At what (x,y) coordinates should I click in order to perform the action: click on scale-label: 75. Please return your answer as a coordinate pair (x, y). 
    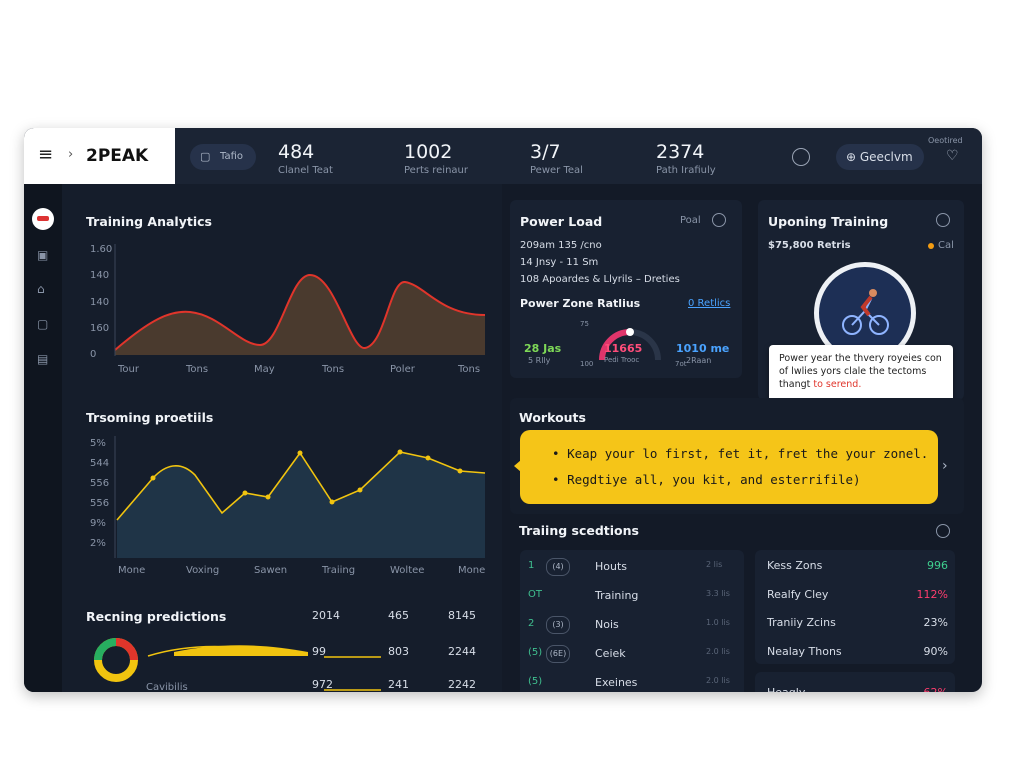
    Looking at the image, I should click on (584, 324).